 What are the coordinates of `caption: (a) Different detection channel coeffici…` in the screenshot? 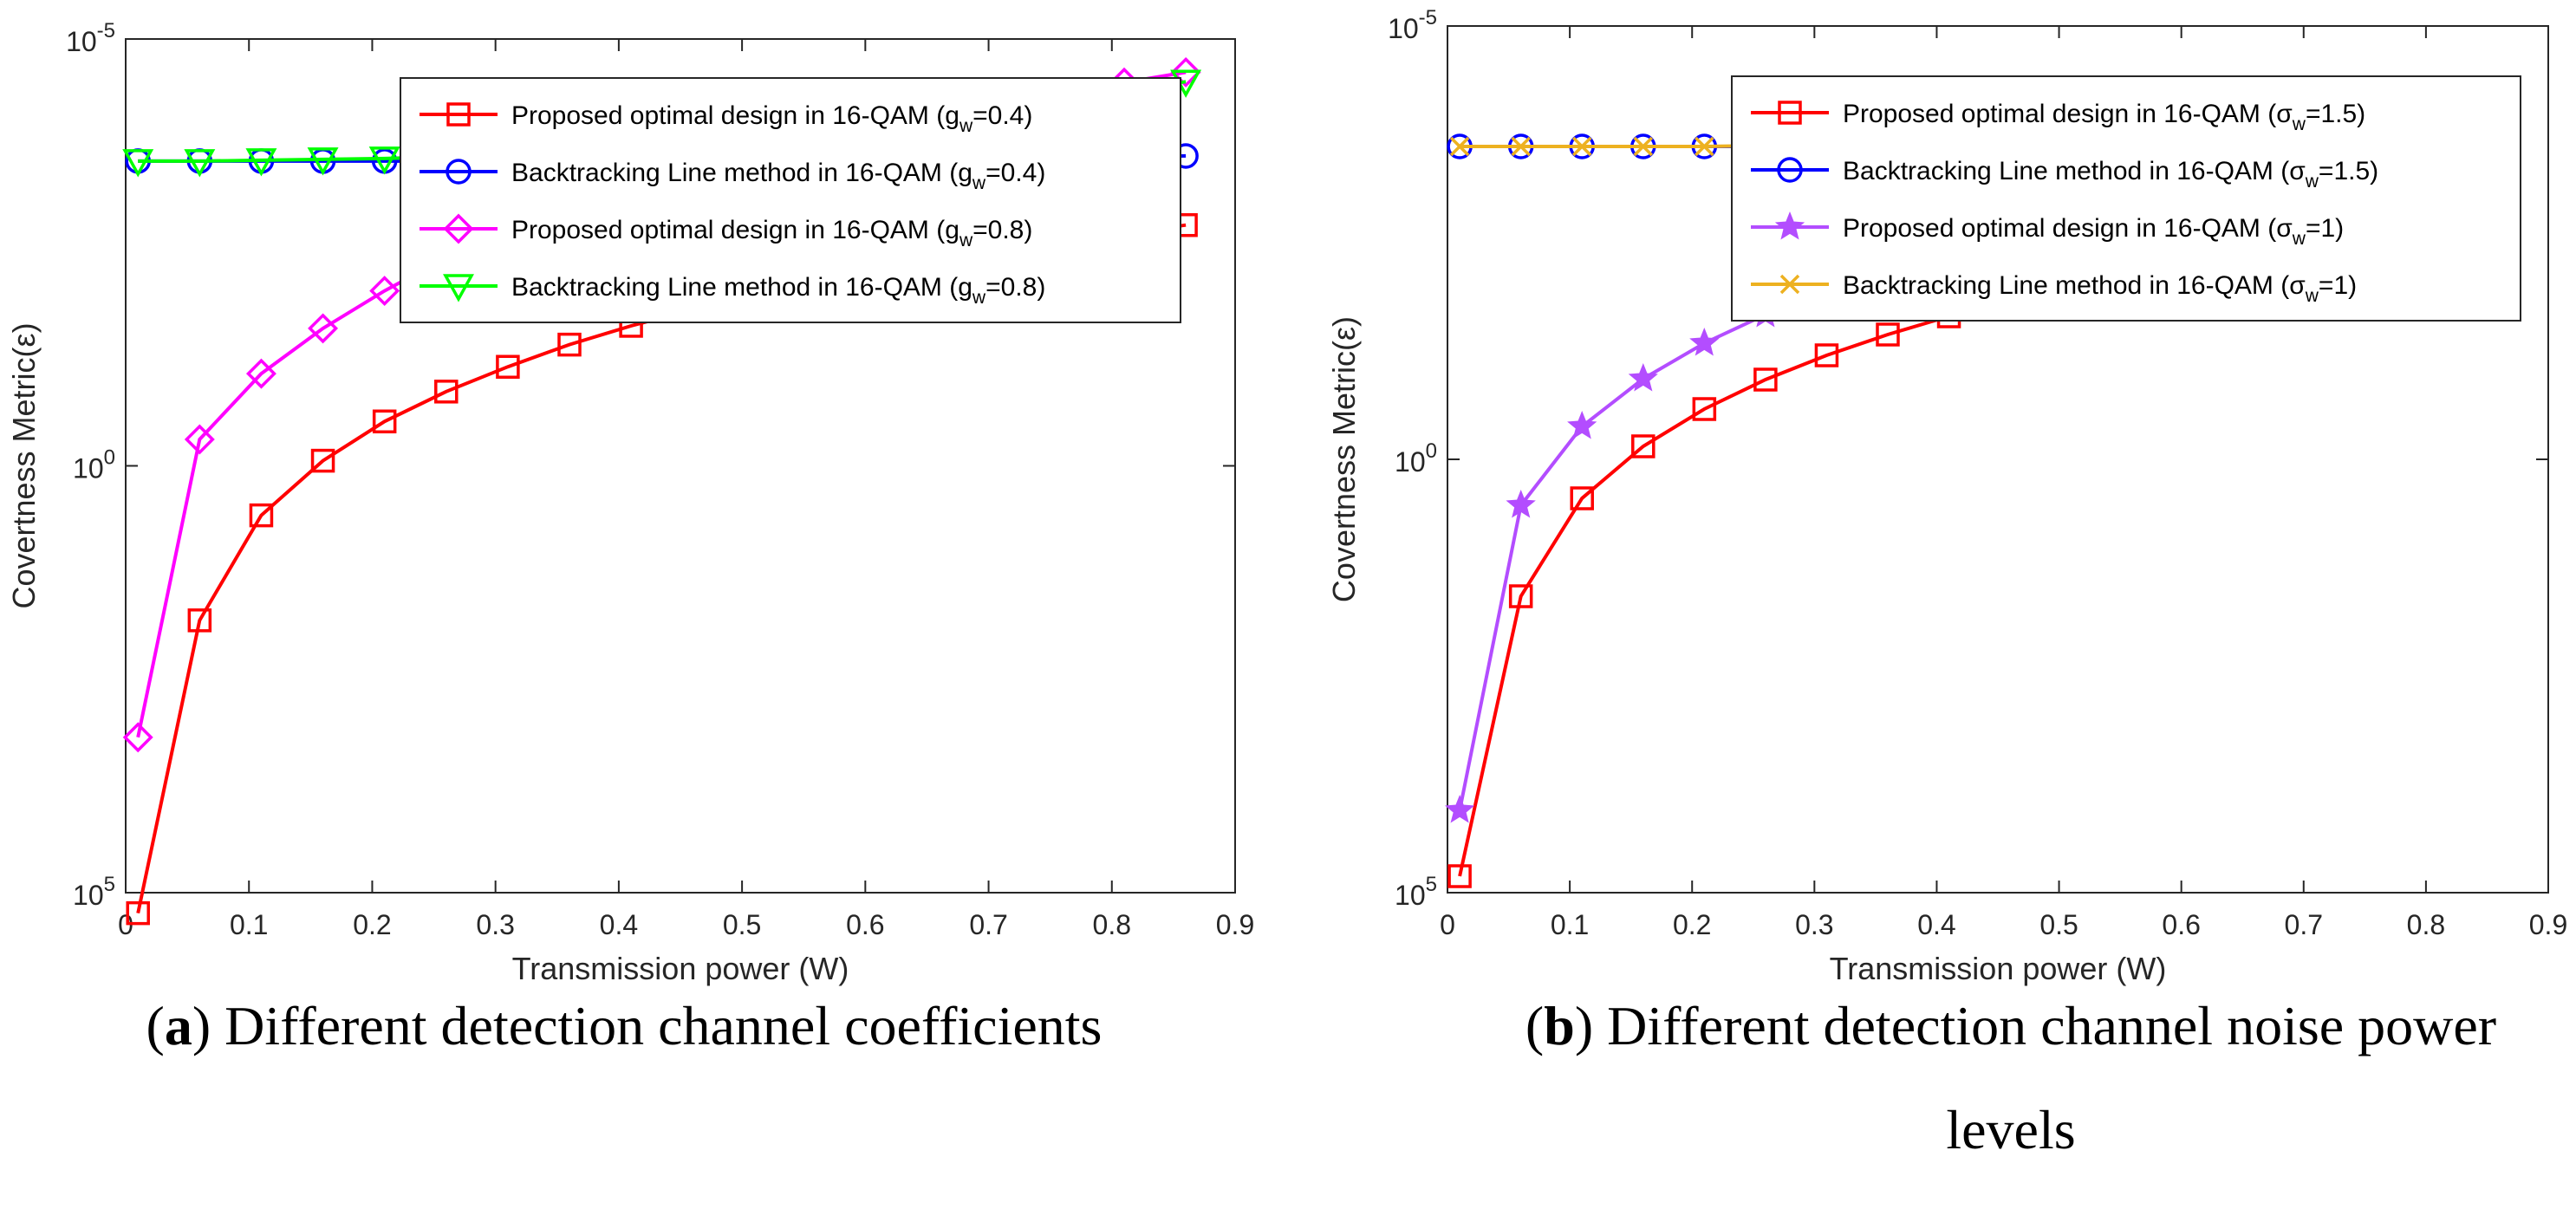 It's located at (624, 1025).